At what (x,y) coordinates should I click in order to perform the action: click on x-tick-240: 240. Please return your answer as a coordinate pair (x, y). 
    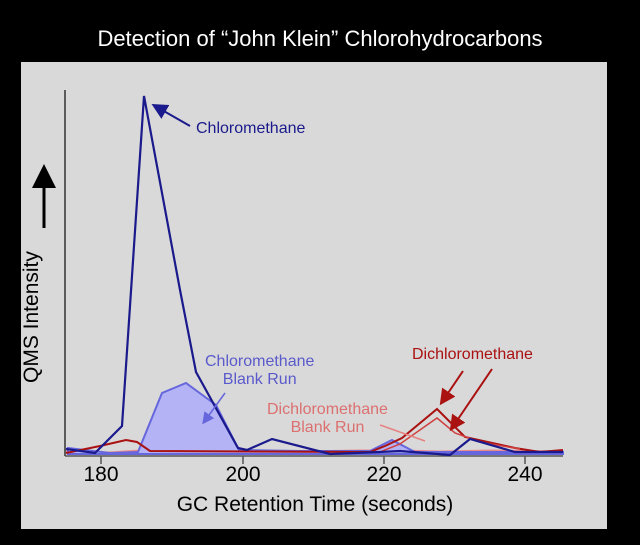
    Looking at the image, I should click on (525, 474).